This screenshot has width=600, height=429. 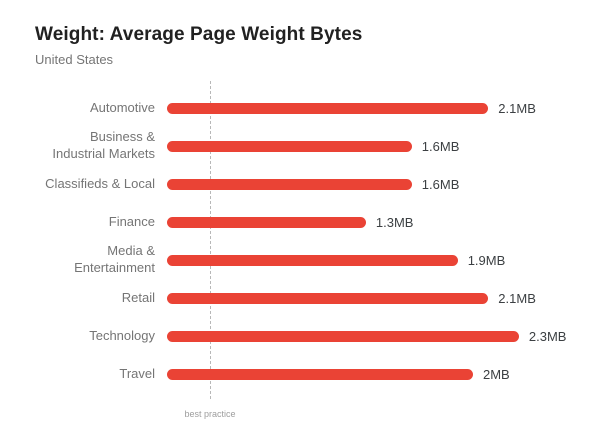 I want to click on bar-area: 1.9MB, so click(x=336, y=260).